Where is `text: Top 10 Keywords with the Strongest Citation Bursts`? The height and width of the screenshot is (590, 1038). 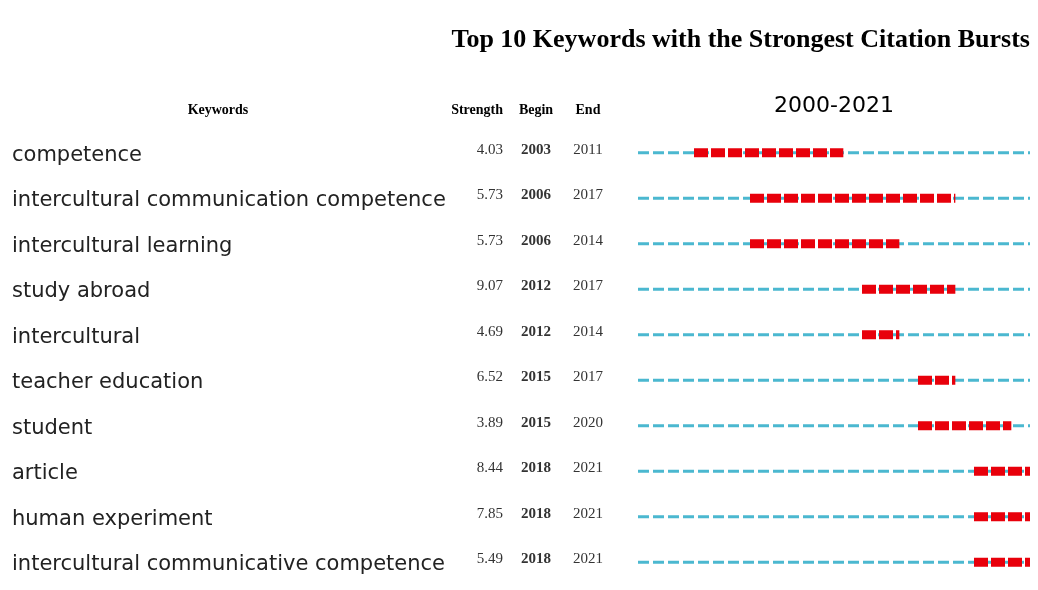
text: Top 10 Keywords with the Strongest Citation Bursts is located at coordinates (740, 39).